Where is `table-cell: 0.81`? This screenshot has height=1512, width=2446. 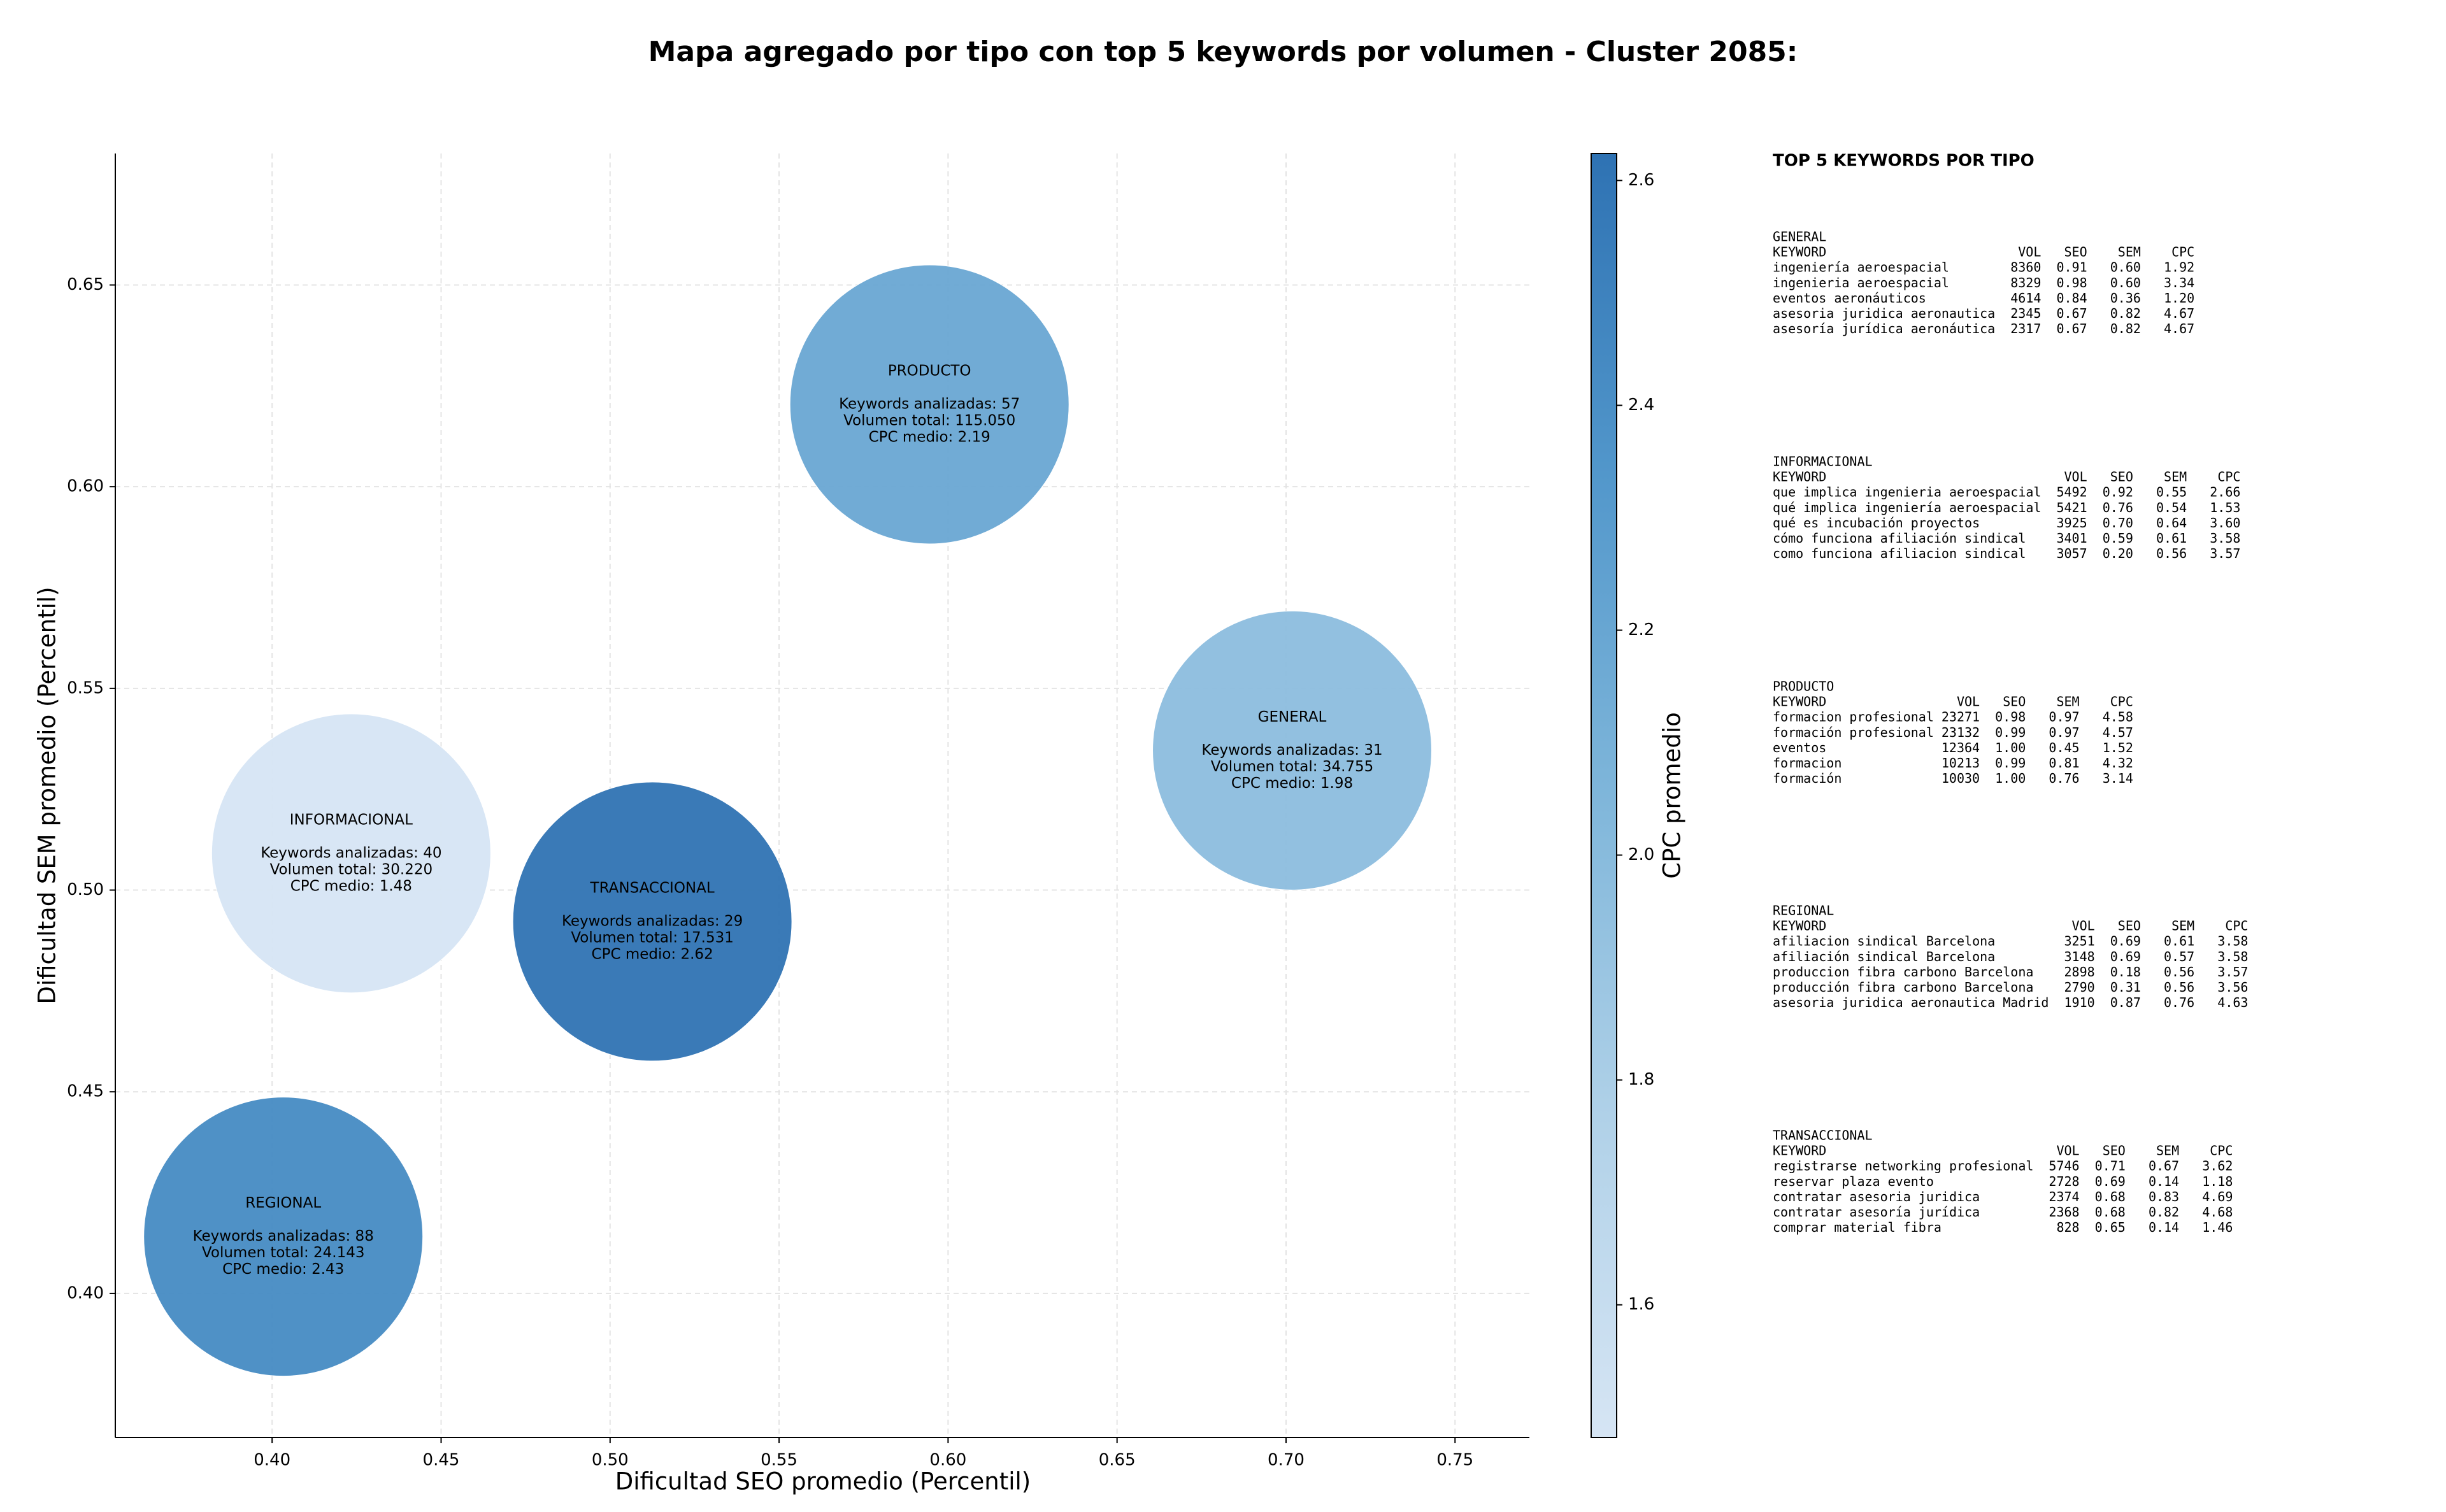 table-cell: 0.81 is located at coordinates (2064, 763).